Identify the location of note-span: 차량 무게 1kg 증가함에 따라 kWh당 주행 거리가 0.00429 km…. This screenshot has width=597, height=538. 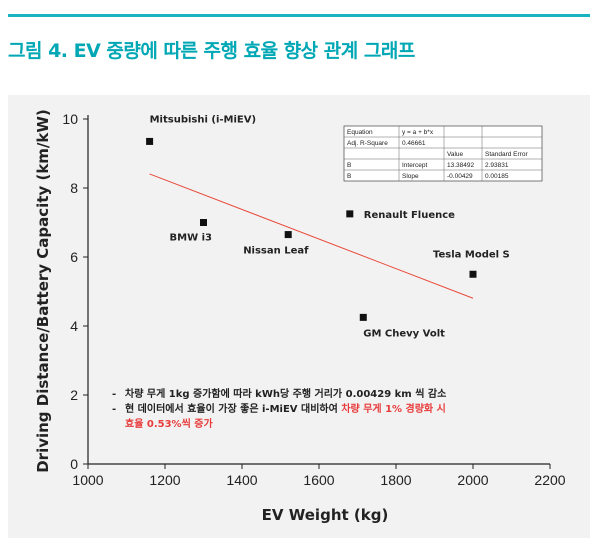
(285, 393).